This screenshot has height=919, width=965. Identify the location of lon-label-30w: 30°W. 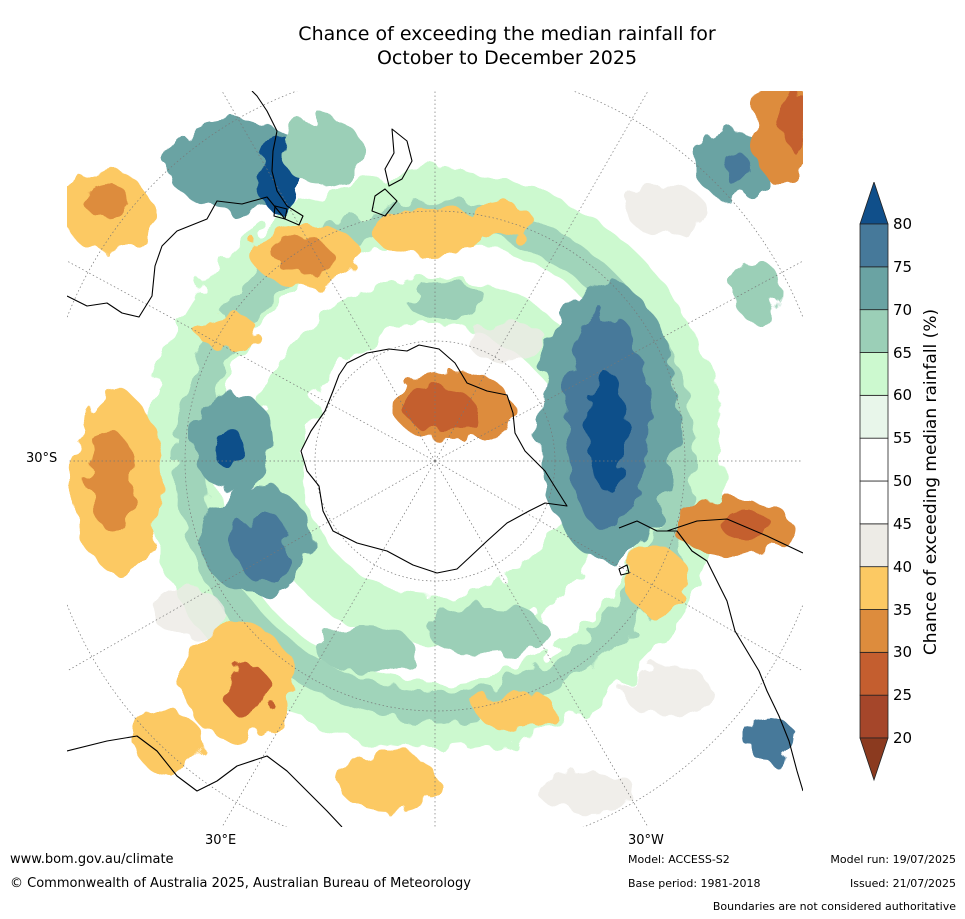
(646, 840).